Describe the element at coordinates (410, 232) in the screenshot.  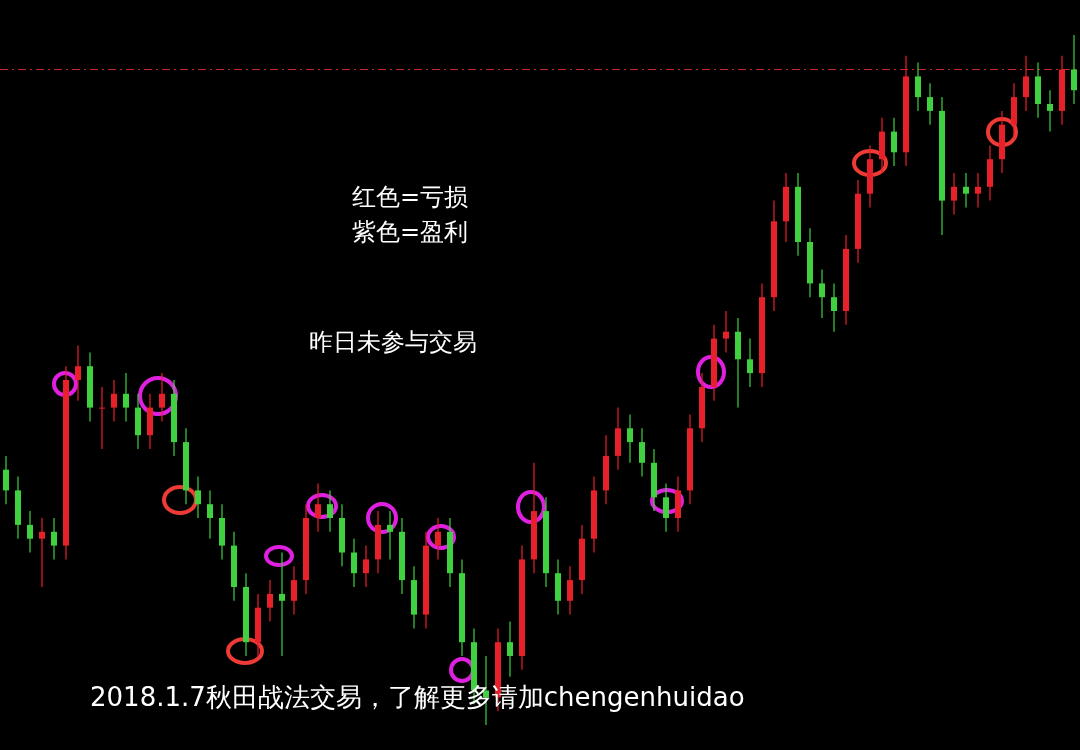
I see `annotation: 紫色=盈利` at that location.